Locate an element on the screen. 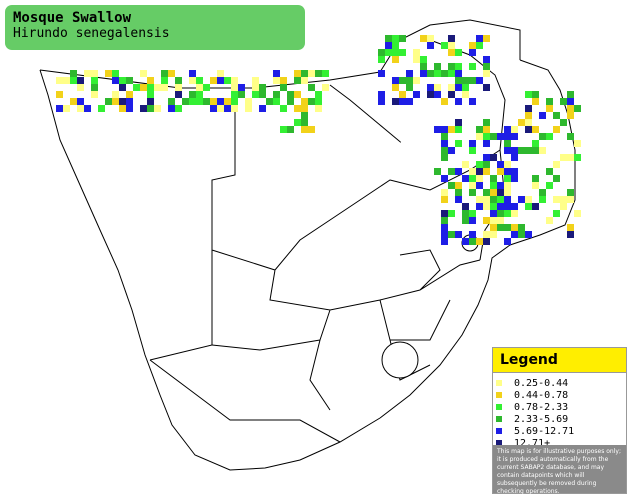  title-box: Mosque Swallow Hirundo senegalensis is located at coordinates (155, 27).